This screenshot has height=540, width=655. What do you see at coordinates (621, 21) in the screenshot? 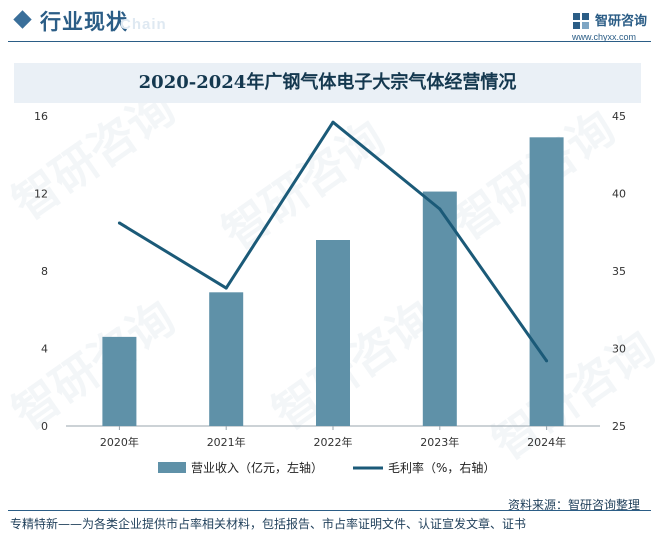
I see `brand-name: 智研咨询` at bounding box center [621, 21].